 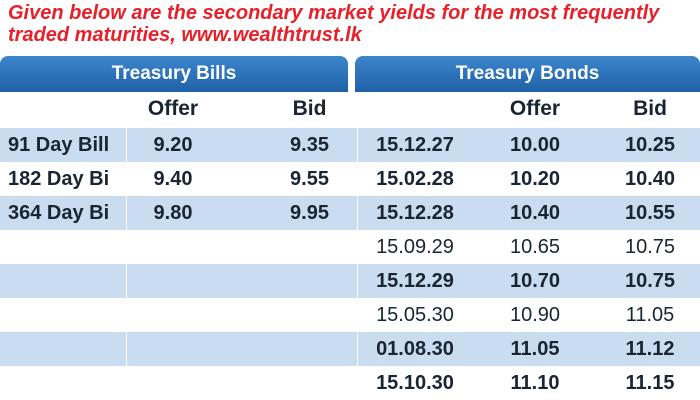 What do you see at coordinates (415, 179) in the screenshot?
I see `bond-maturity: 15.02.28` at bounding box center [415, 179].